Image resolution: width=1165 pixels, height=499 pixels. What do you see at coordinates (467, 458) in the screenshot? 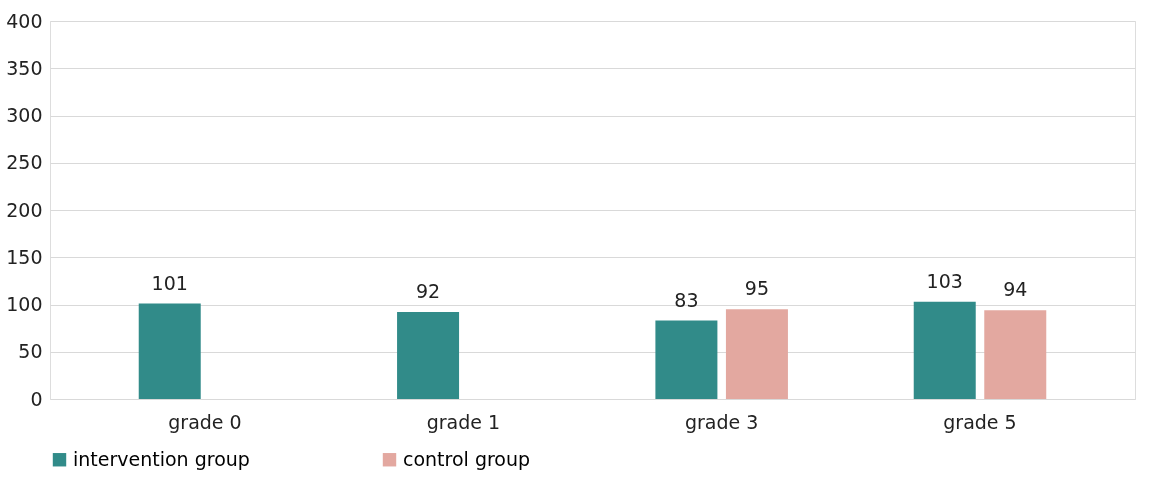
I see `legend-label: control group` at bounding box center [467, 458].